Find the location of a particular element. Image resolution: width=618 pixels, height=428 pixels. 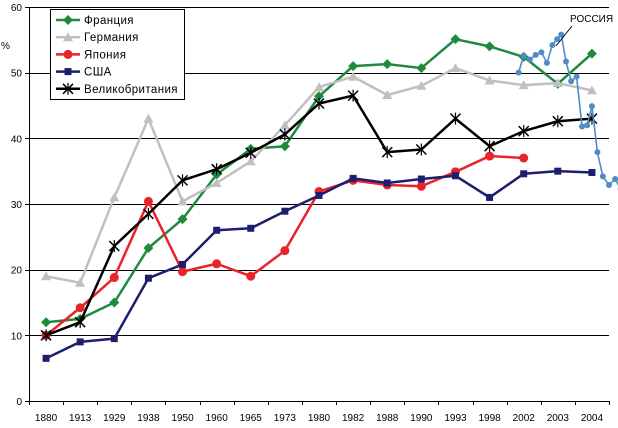

legend-label: Германия is located at coordinates (111, 38).